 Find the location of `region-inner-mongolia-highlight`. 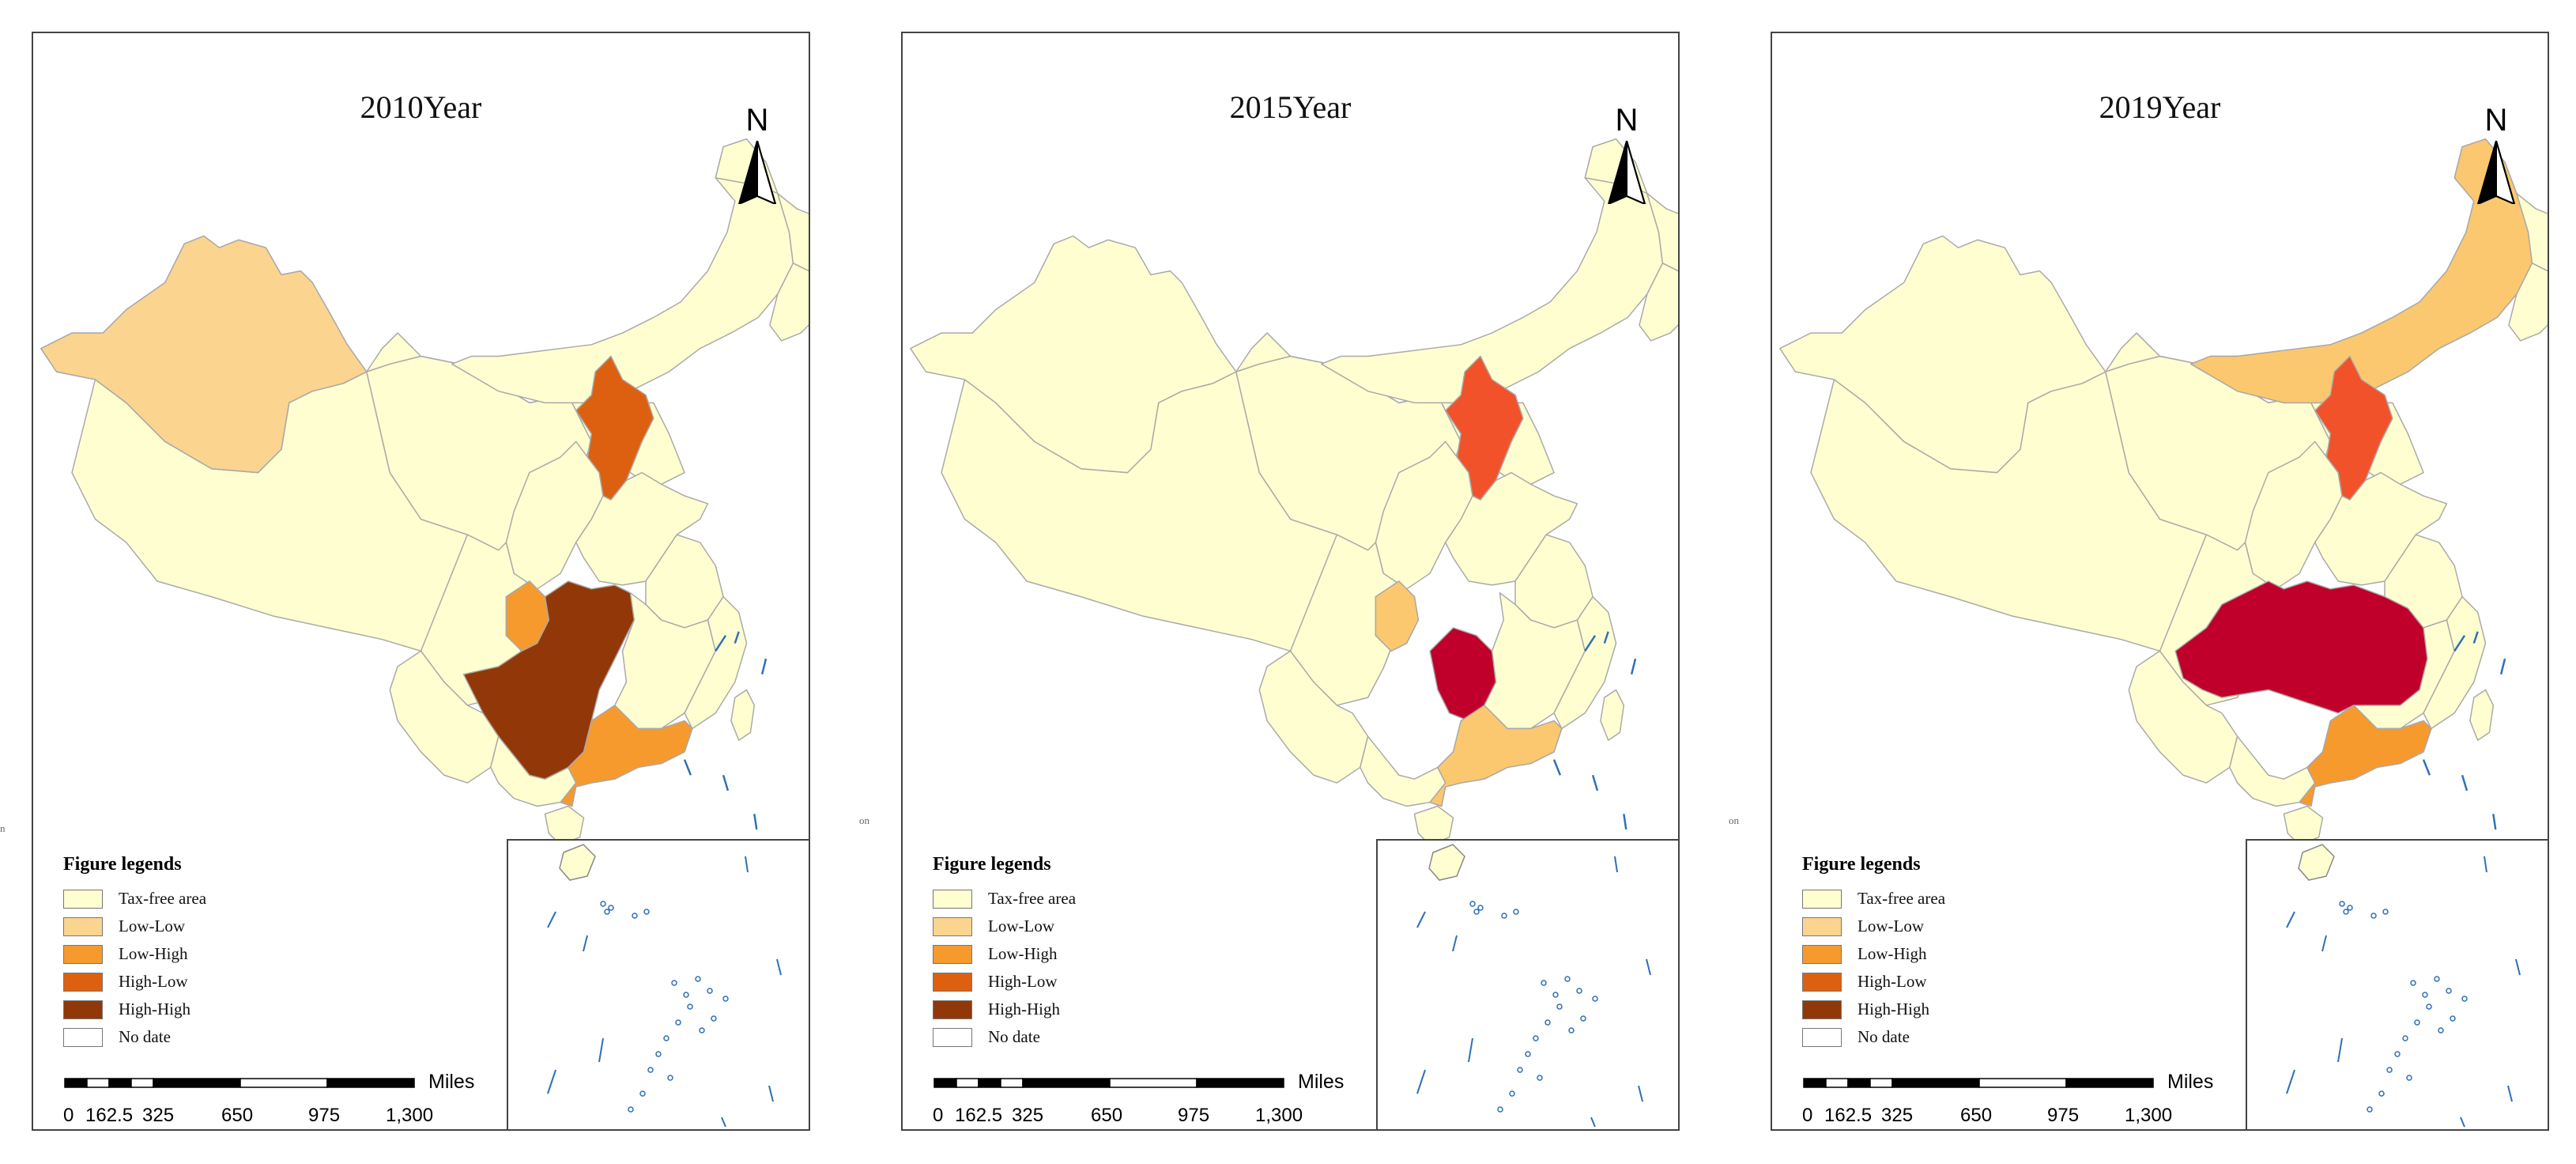

region-inner-mongolia-highlight is located at coordinates (2361, 271).